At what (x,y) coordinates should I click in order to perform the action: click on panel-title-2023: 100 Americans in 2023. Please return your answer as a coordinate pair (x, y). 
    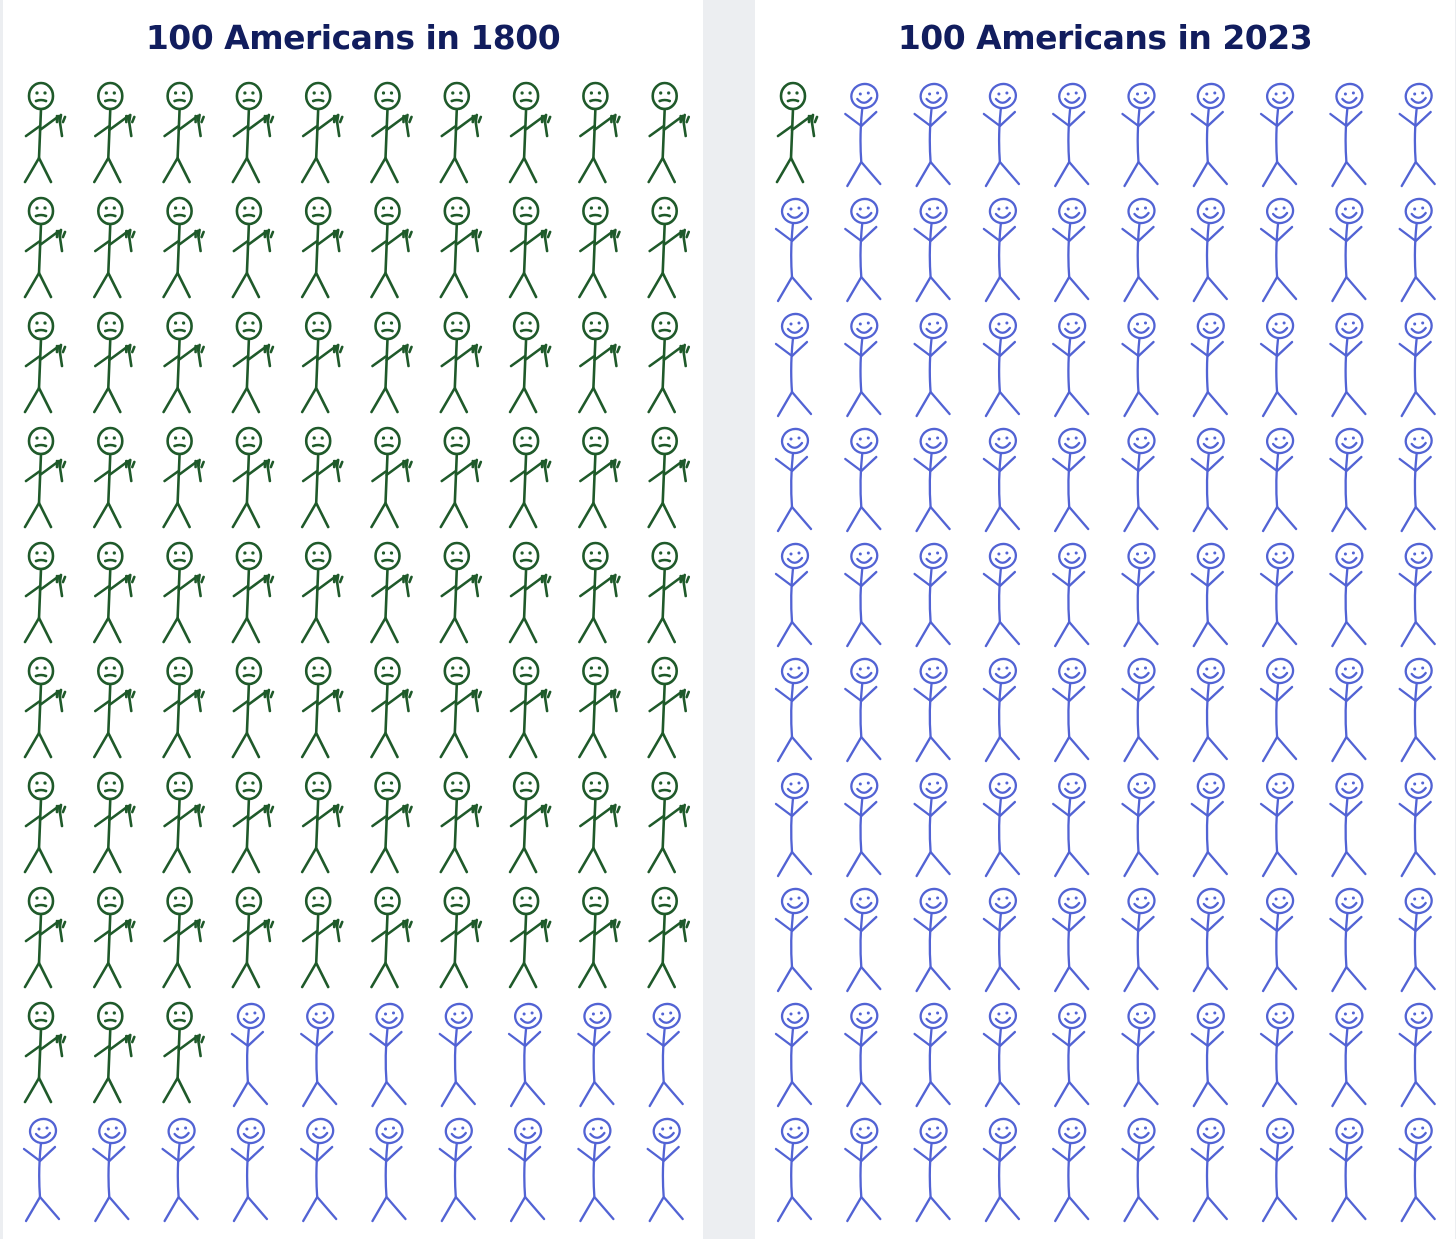
    Looking at the image, I should click on (1105, 37).